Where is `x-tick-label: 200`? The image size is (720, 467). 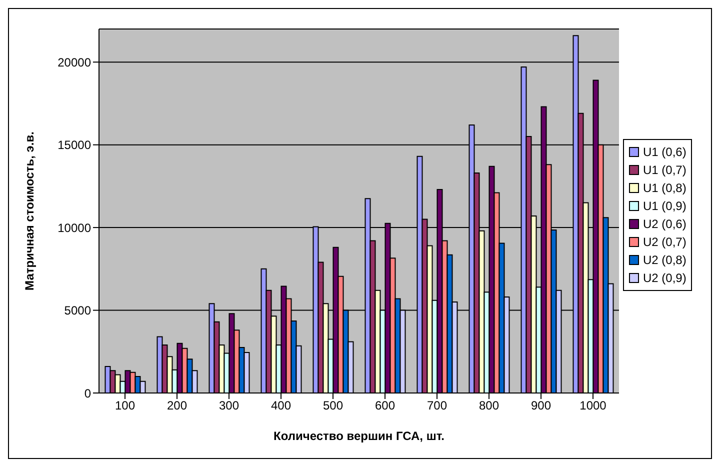 x-tick-label: 200 is located at coordinates (177, 405).